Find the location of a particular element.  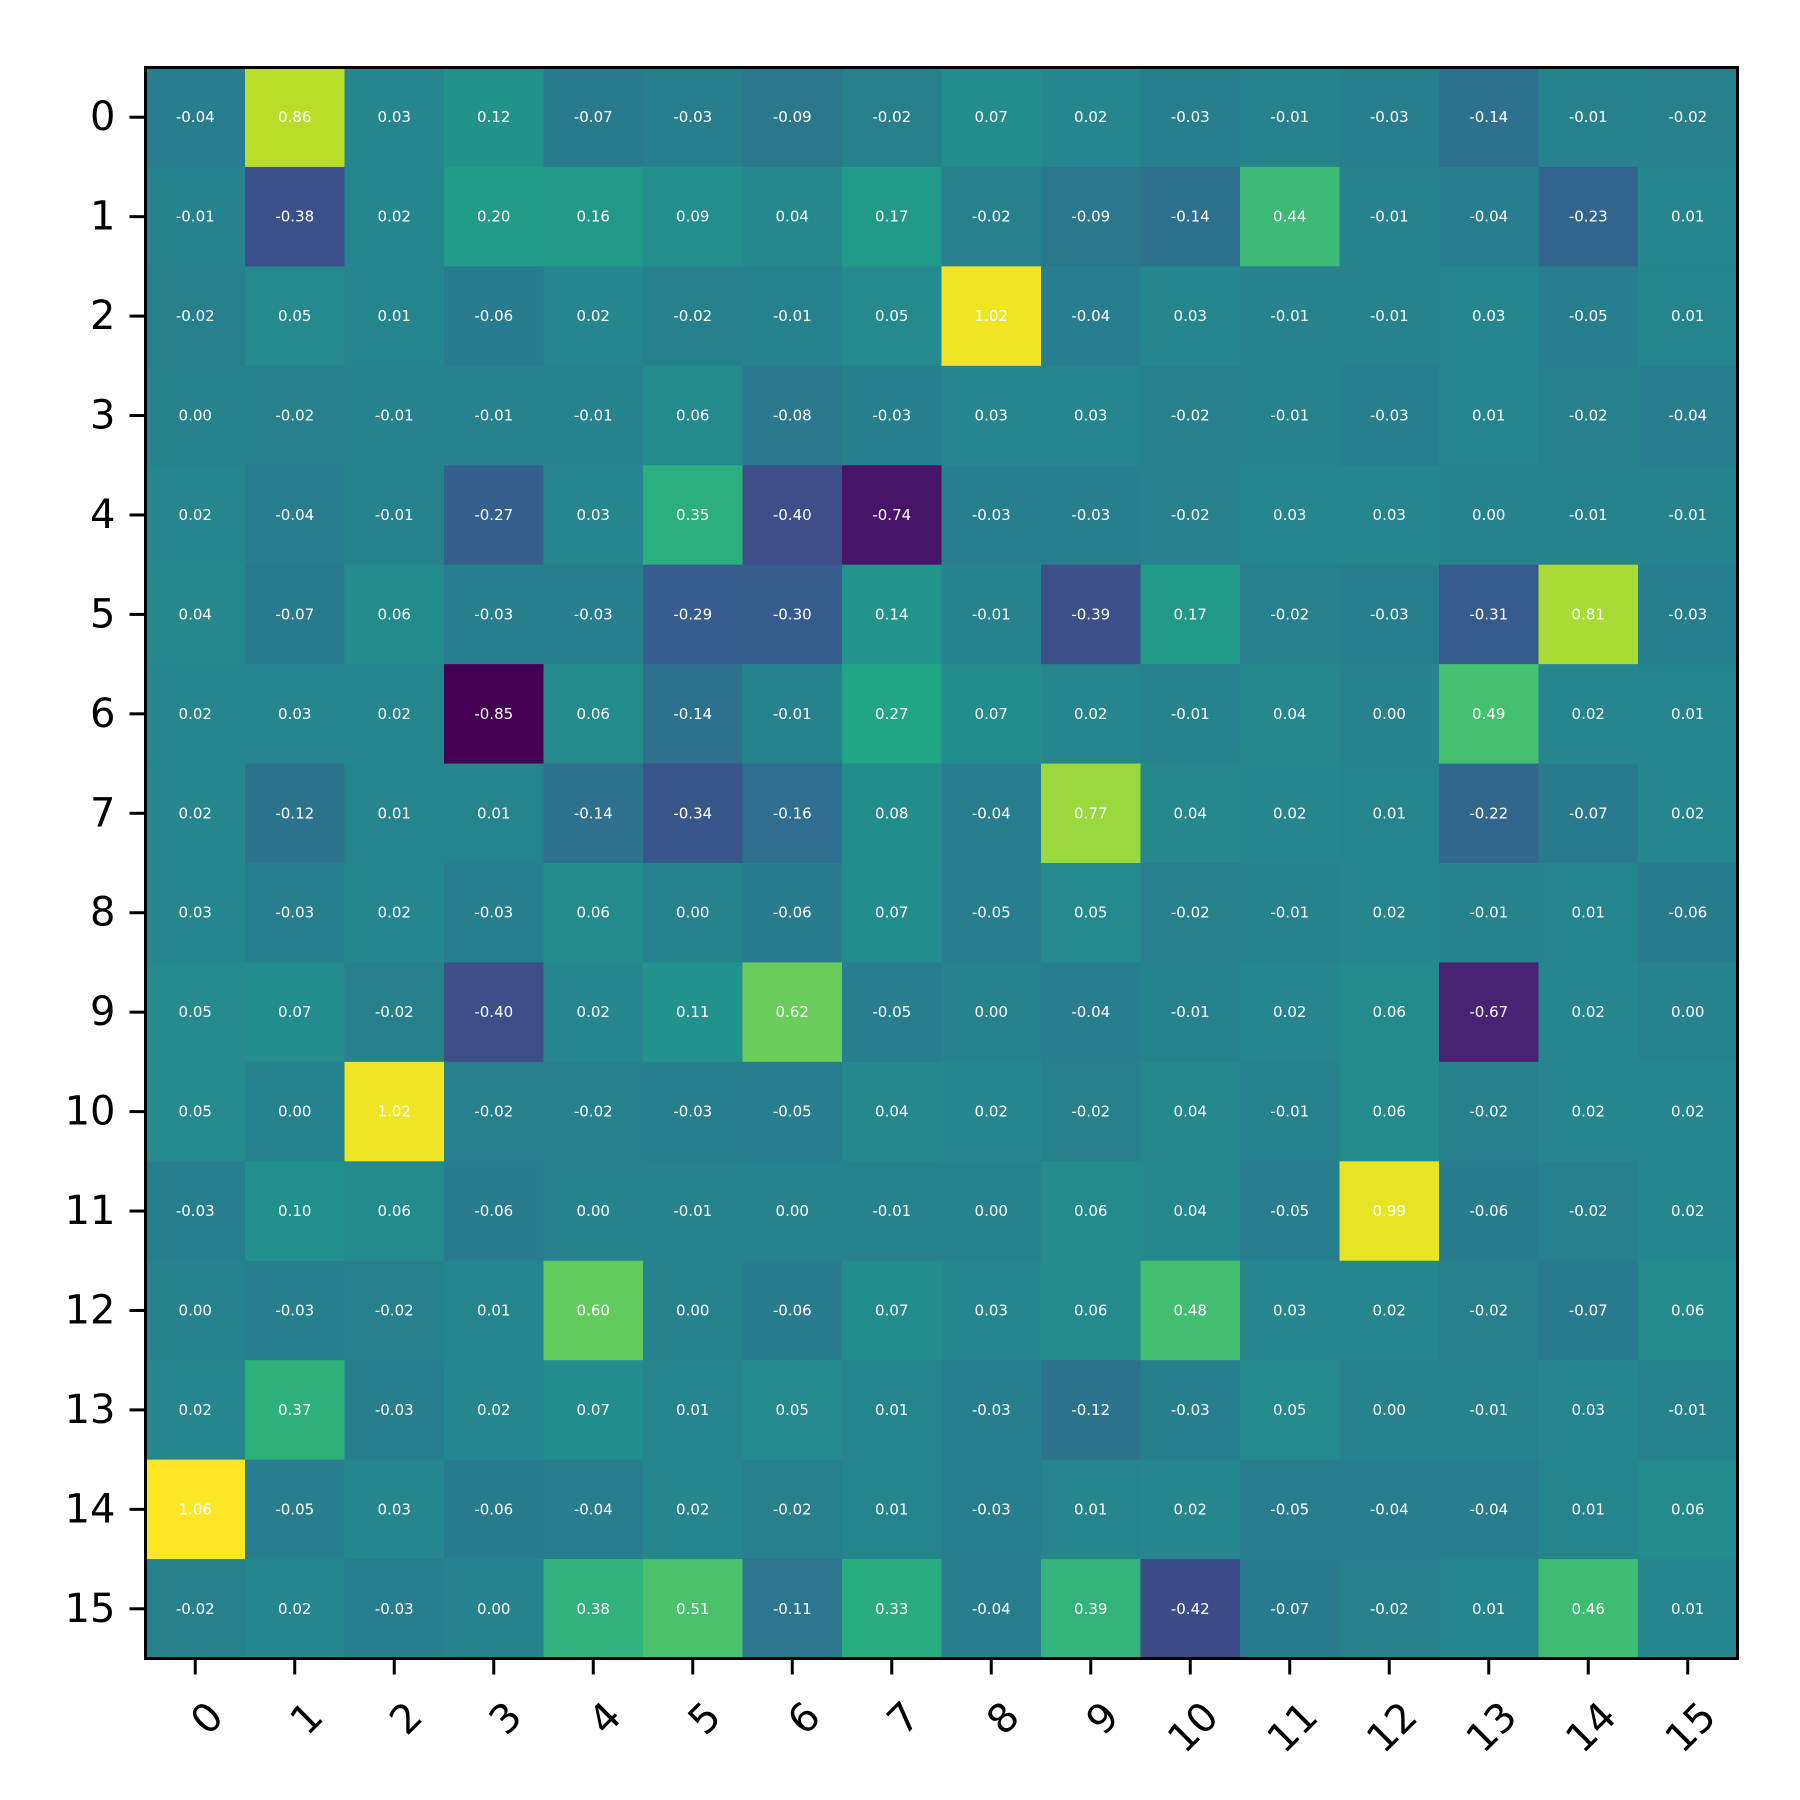

x-tick-label-0: 0 is located at coordinates (207, 1718).